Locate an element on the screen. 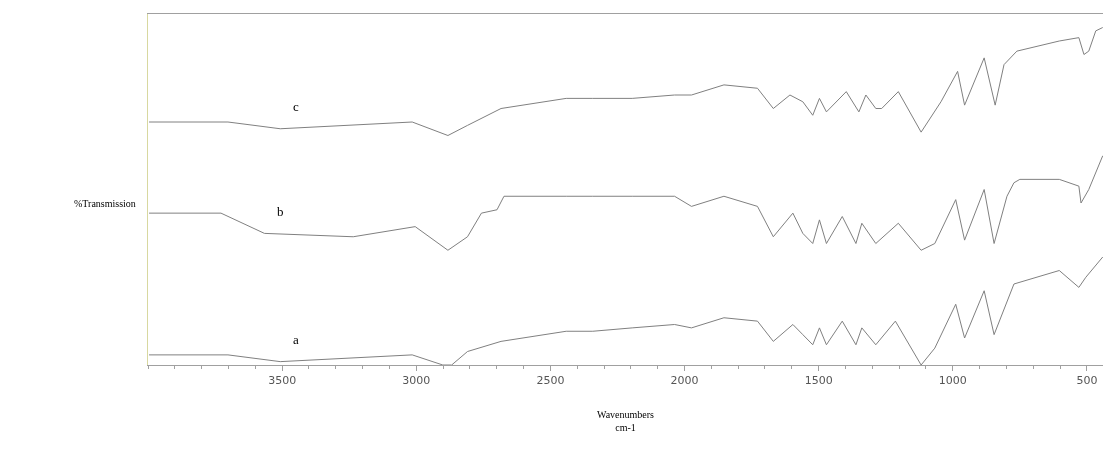 This screenshot has height=458, width=1117. series-label: b is located at coordinates (280, 211).